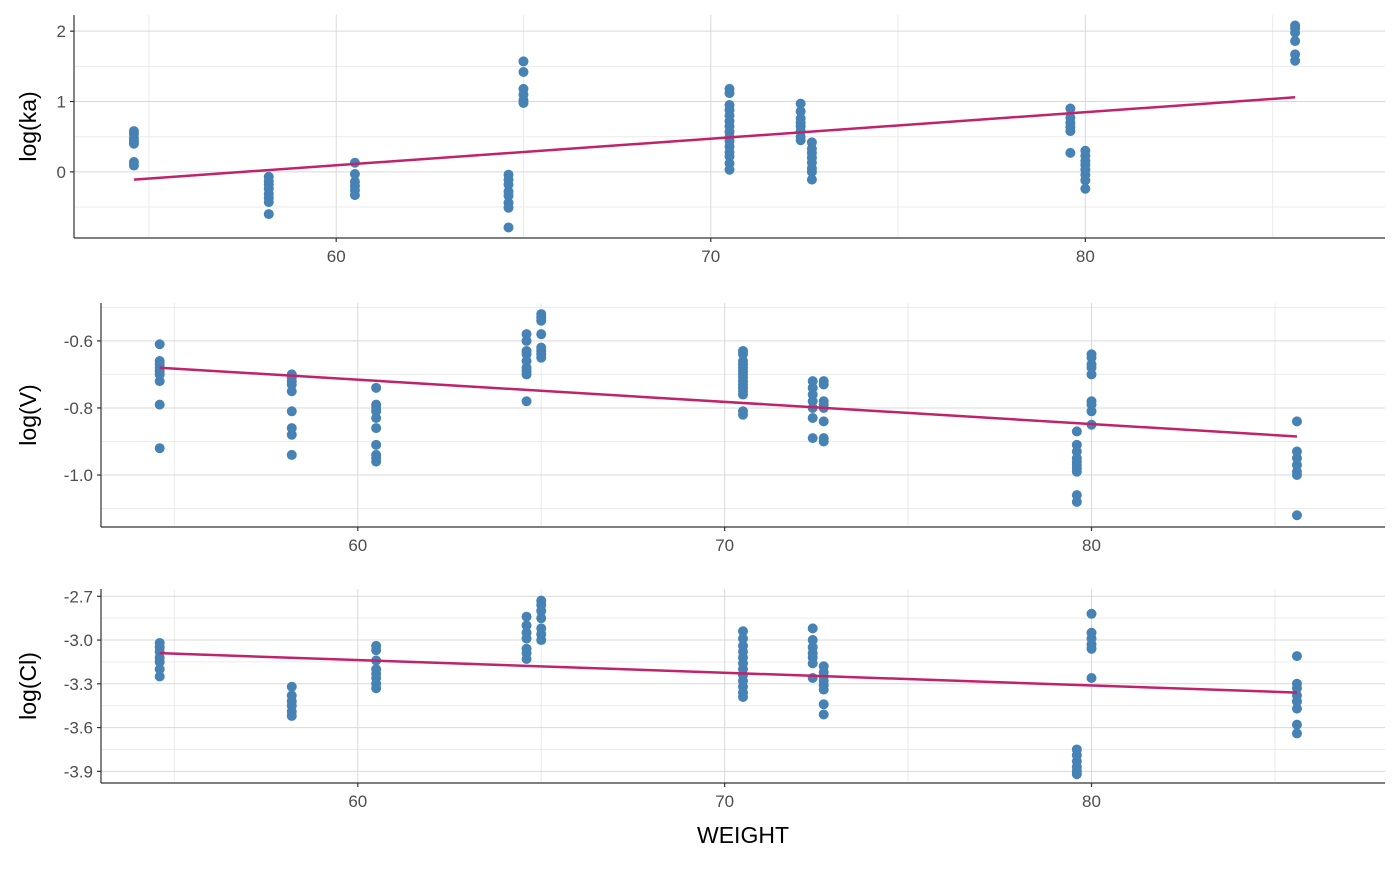 The height and width of the screenshot is (871, 1400). Describe the element at coordinates (743, 835) in the screenshot. I see `x-axis-title: WEIGHT` at that location.